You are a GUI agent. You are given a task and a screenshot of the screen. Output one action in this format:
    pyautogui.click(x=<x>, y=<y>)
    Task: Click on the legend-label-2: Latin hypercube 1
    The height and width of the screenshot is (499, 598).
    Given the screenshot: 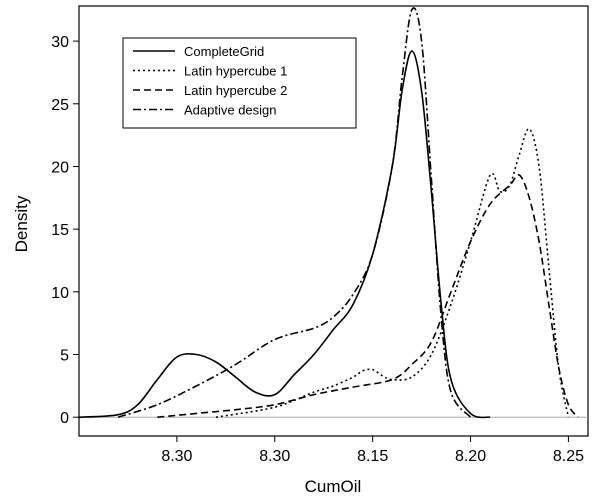 What is the action you would take?
    pyautogui.click(x=235, y=71)
    